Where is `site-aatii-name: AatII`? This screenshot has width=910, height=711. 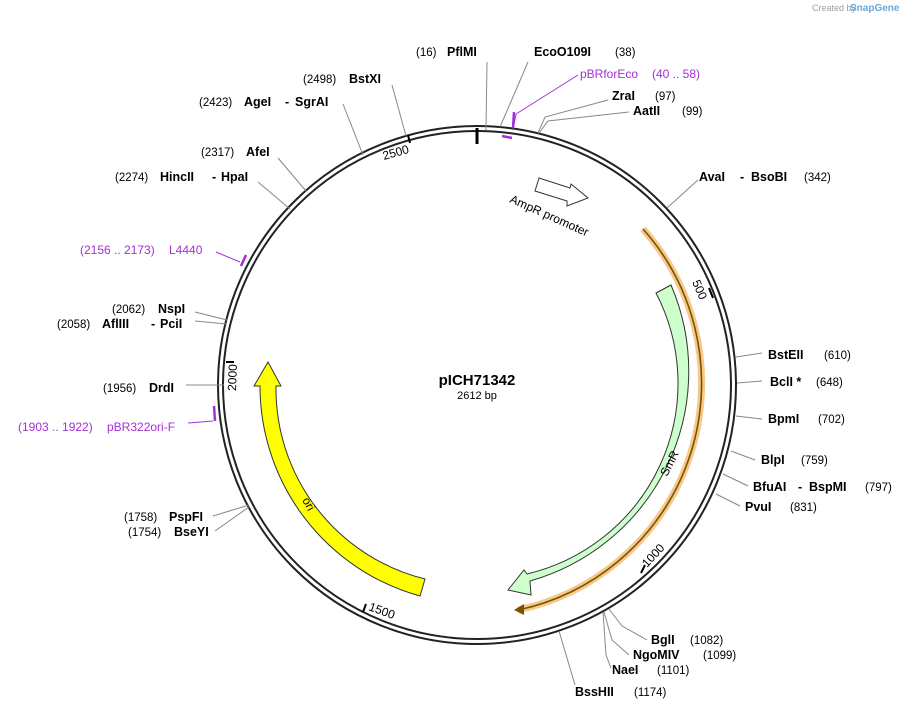 site-aatii-name: AatII is located at coordinates (646, 111).